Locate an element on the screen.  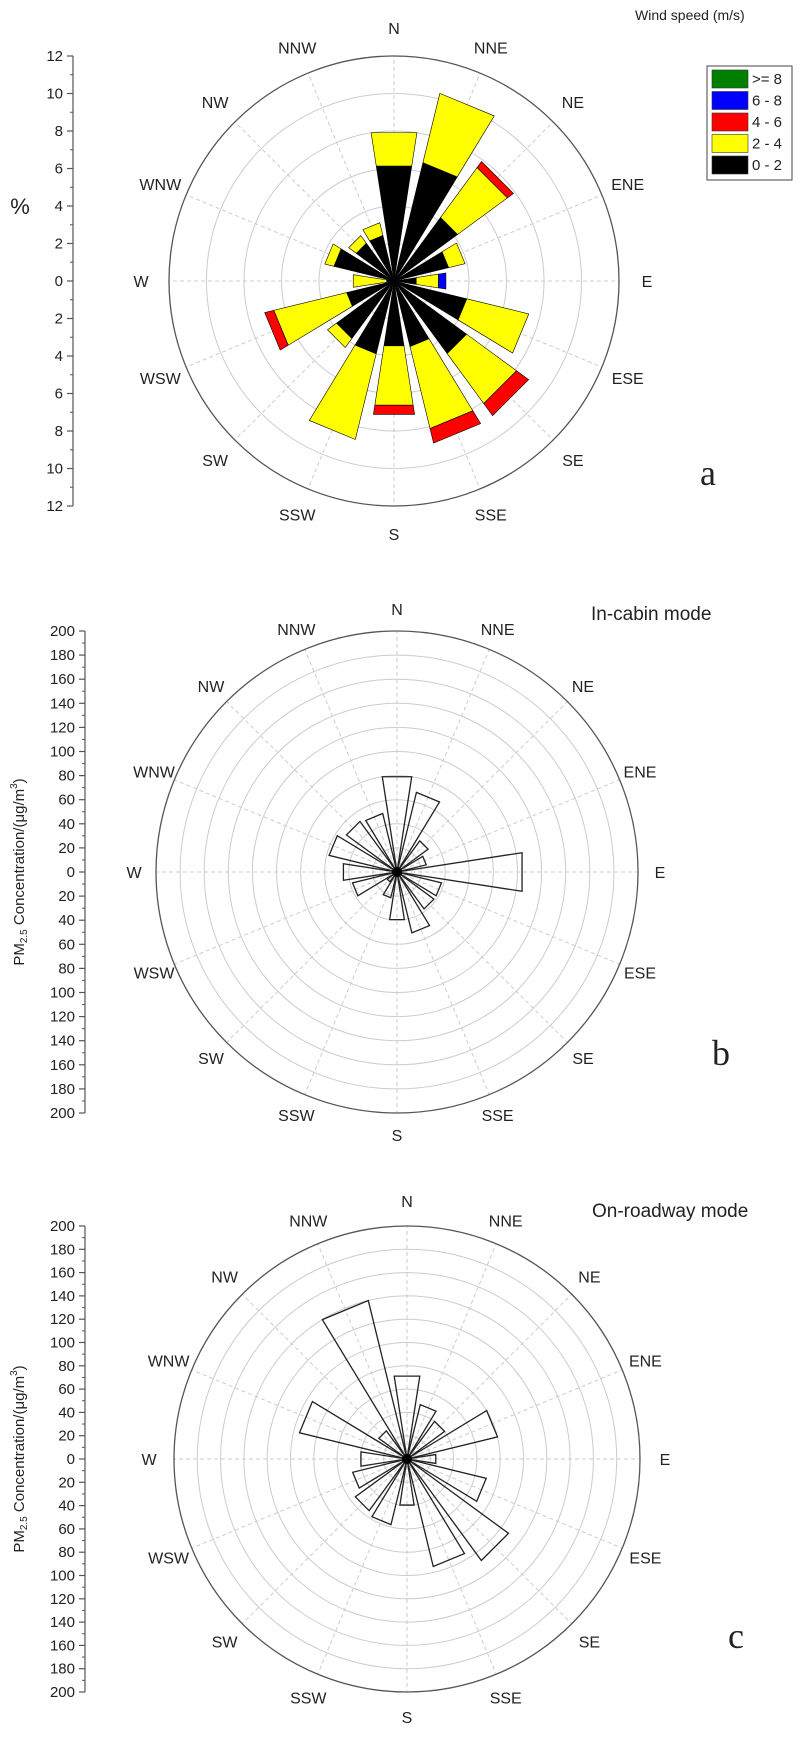
panel-label: a is located at coordinates (708, 473).